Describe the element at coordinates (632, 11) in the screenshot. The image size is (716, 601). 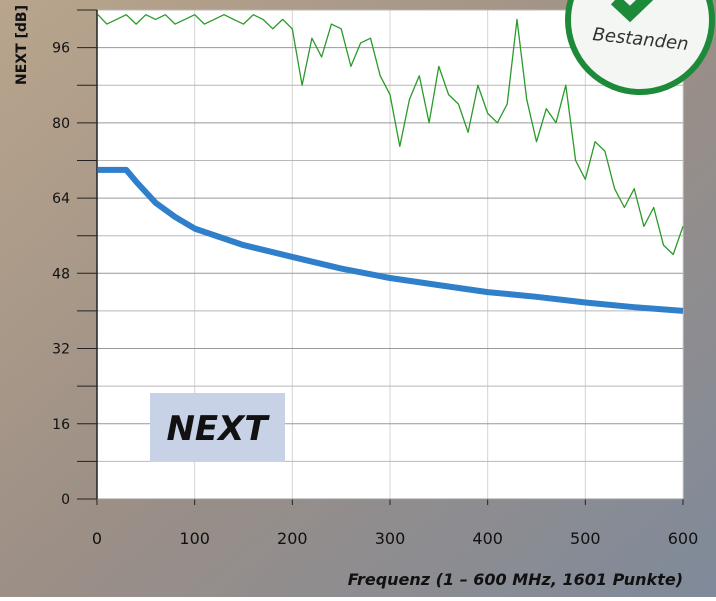
I see `badge-check` at that location.